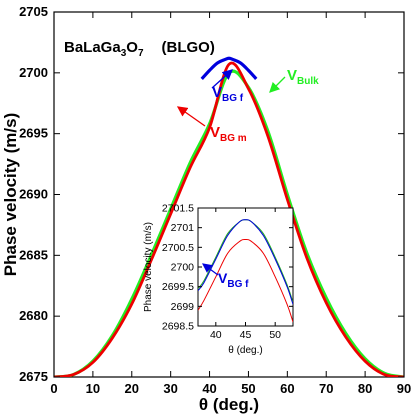  I want to click on label-vbgf-main: V, so click(217, 92).